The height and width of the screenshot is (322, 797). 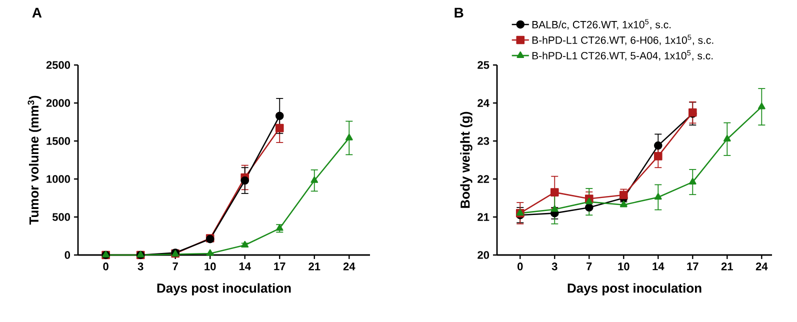 What do you see at coordinates (67, 255) in the screenshot?
I see `y-tick-label: 0` at bounding box center [67, 255].